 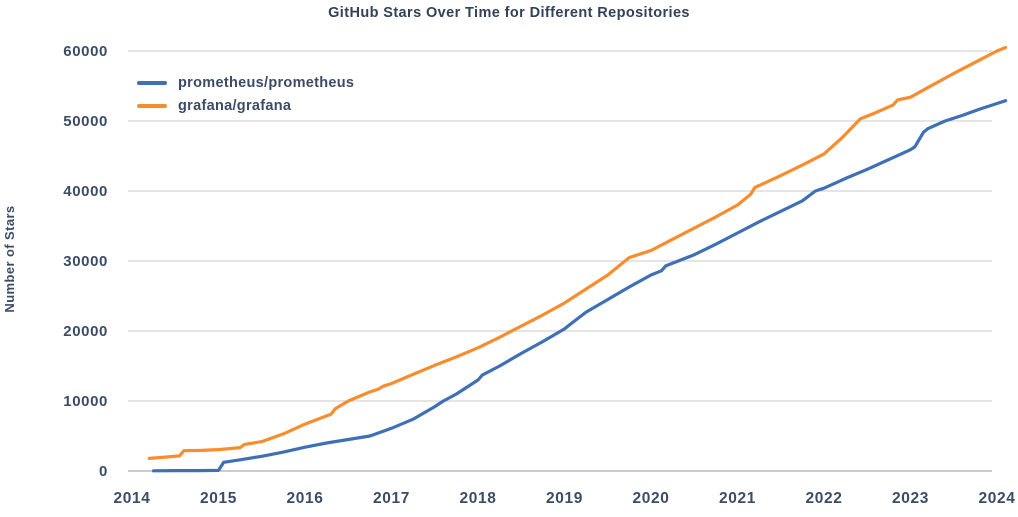 What do you see at coordinates (85, 261) in the screenshot?
I see `y-tick-label: 30000` at bounding box center [85, 261].